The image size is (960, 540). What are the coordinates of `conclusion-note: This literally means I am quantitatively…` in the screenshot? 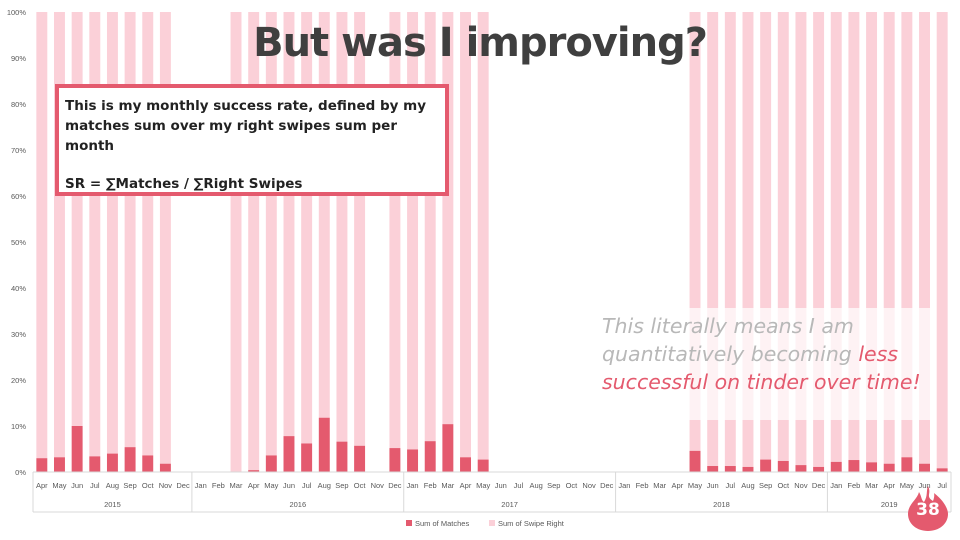 It's located at (766, 364).